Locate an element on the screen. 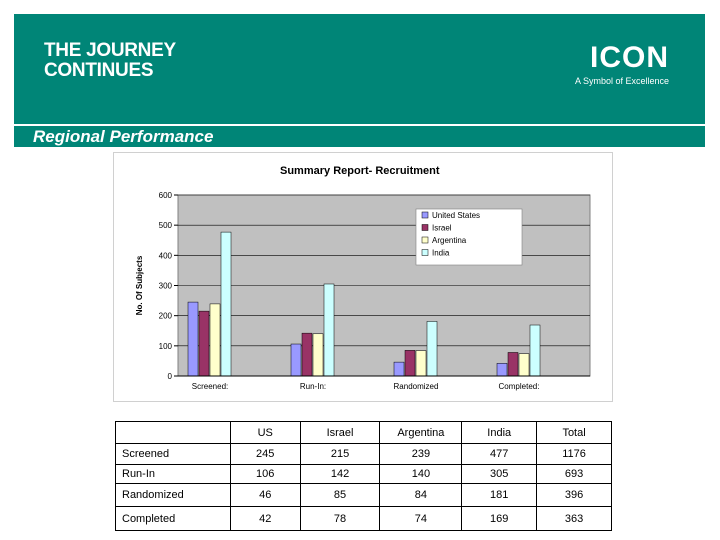  table-cell: 215 is located at coordinates (340, 454).